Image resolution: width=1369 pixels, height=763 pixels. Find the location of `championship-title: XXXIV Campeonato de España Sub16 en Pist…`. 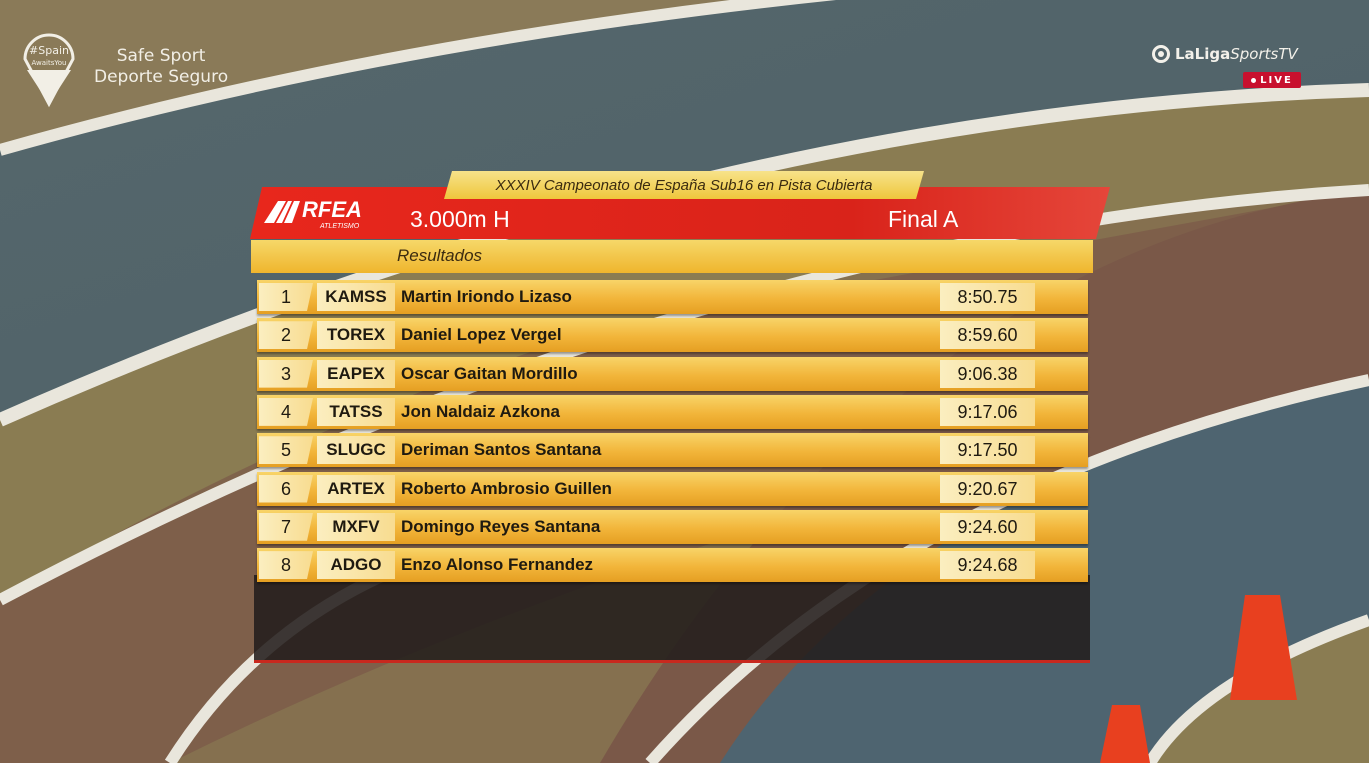

championship-title: XXXIV Campeonato de España Sub16 en Pist… is located at coordinates (684, 185).